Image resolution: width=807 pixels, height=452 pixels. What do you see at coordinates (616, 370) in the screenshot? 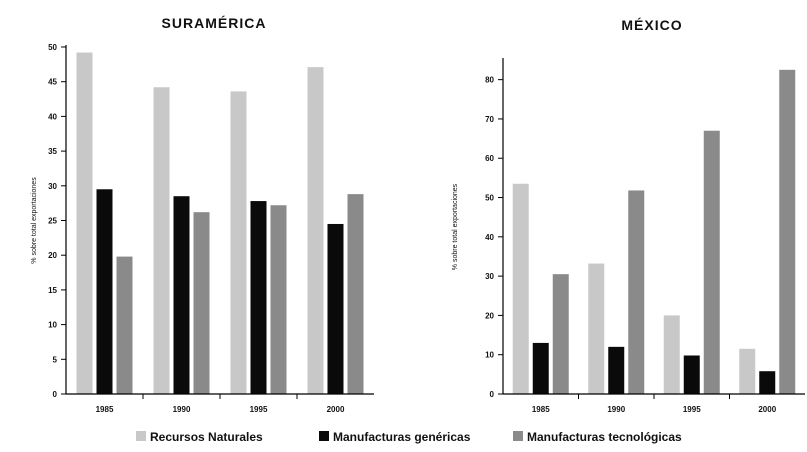
I see `mexico-bar-1990-s2` at bounding box center [616, 370].